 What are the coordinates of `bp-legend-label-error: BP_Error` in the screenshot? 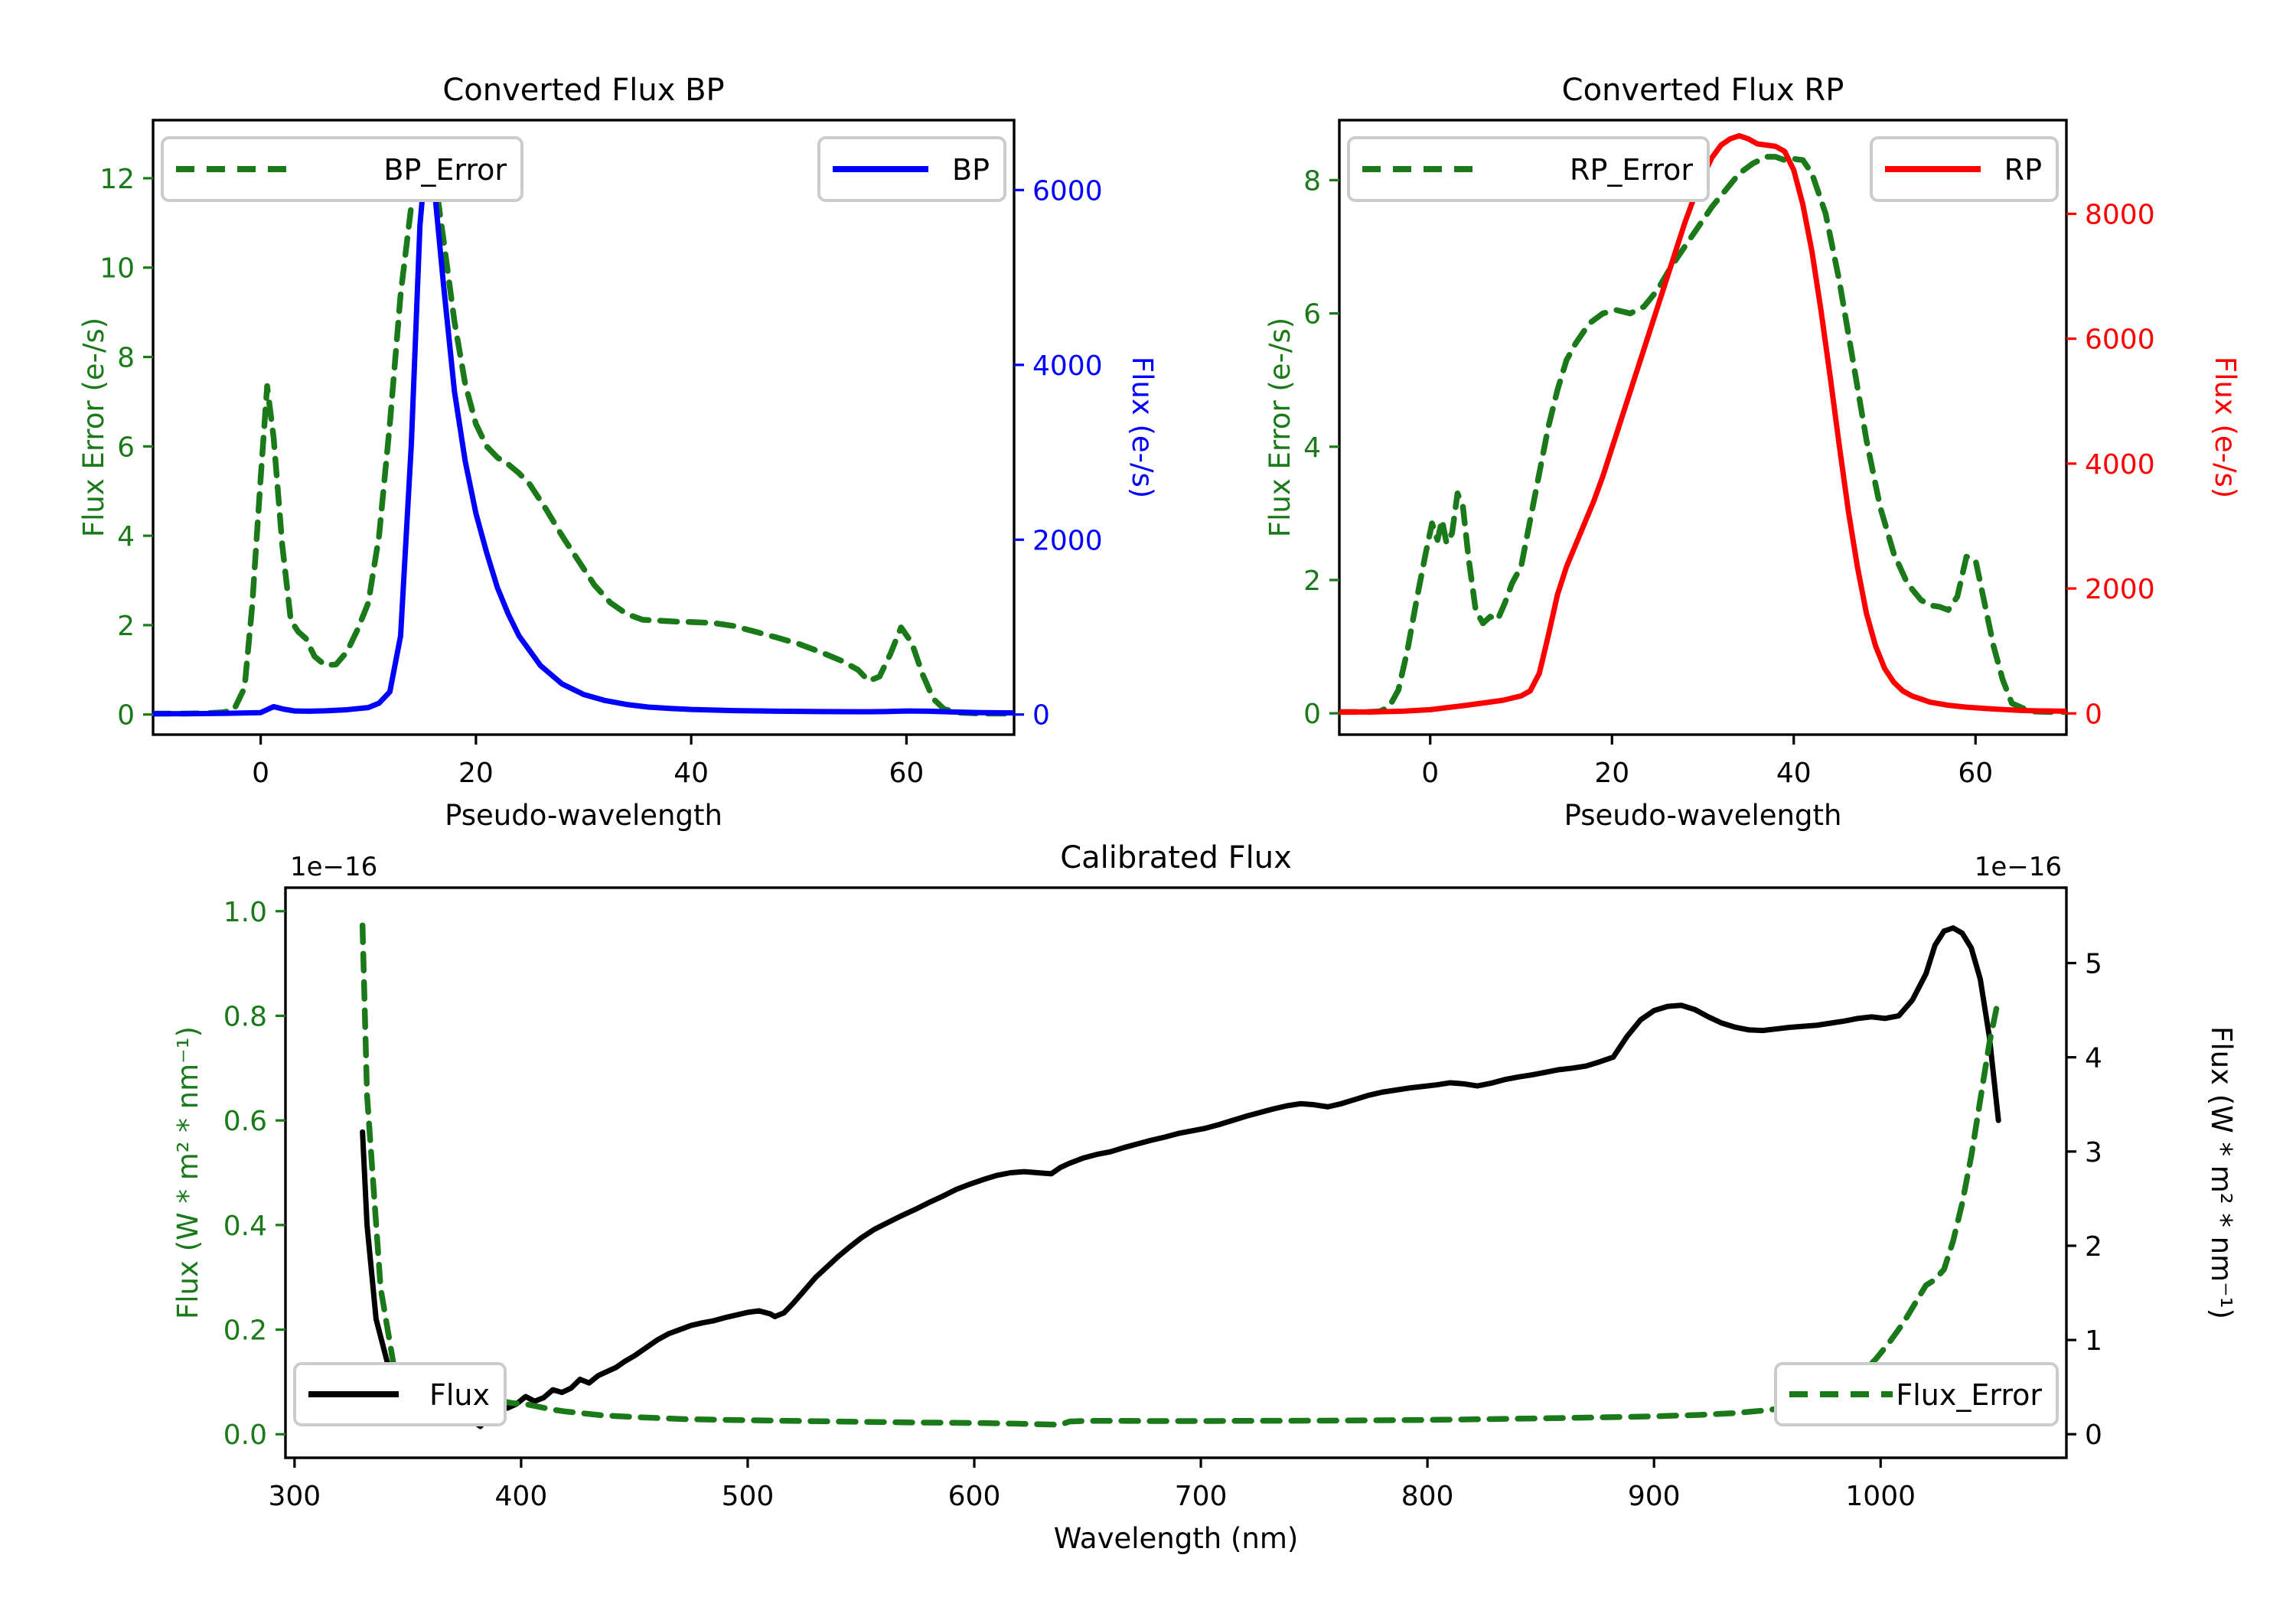 It's located at (445, 170).